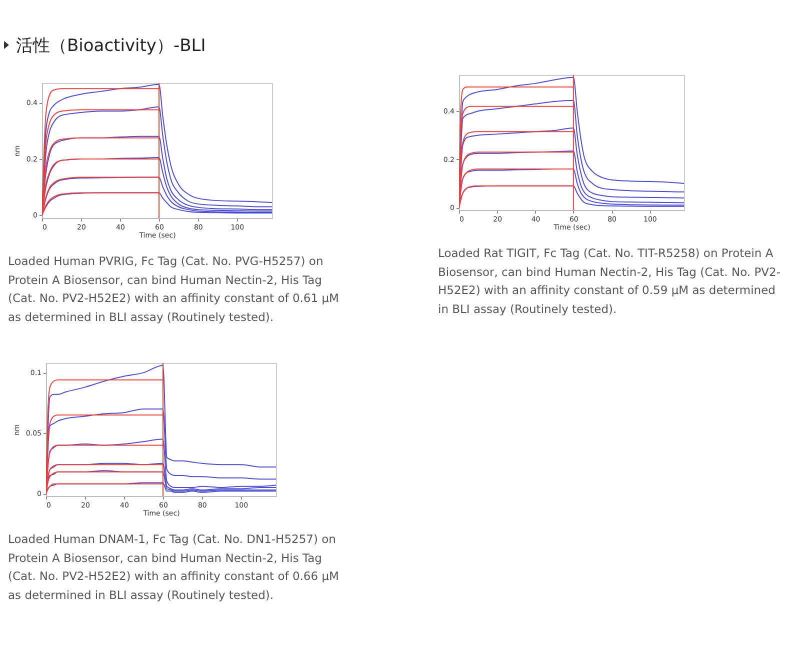 The width and height of the screenshot is (800, 653). What do you see at coordinates (610, 281) in the screenshot?
I see `text: Loaded Rat TIGIT, Fc Tag (Cat. No. TIT-R5258) on Protein A Biosensor, can bind Human Nectin-2, His Tag (Cat. No. PV2-H52E2) with an affinity constant of 0.59 μM as determined in BLI assay (Routinely tested).` at bounding box center [610, 281].